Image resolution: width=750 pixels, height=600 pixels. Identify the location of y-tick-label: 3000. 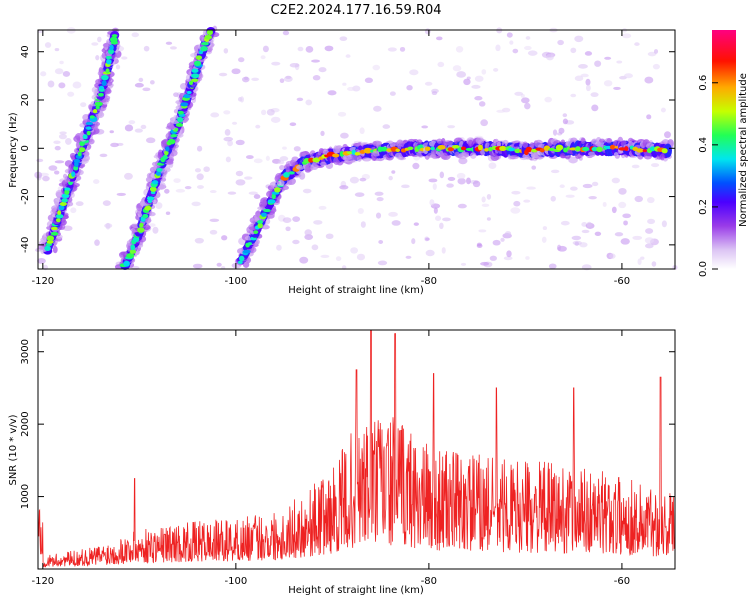
(25, 351).